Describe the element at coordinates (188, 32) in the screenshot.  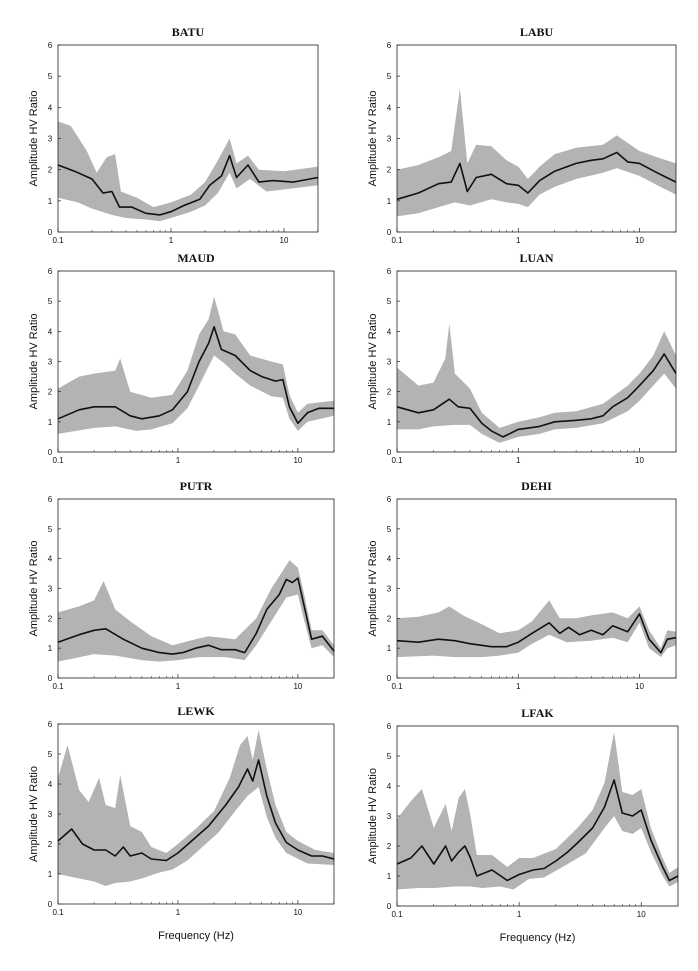
I see `panel-title: BATU` at that location.